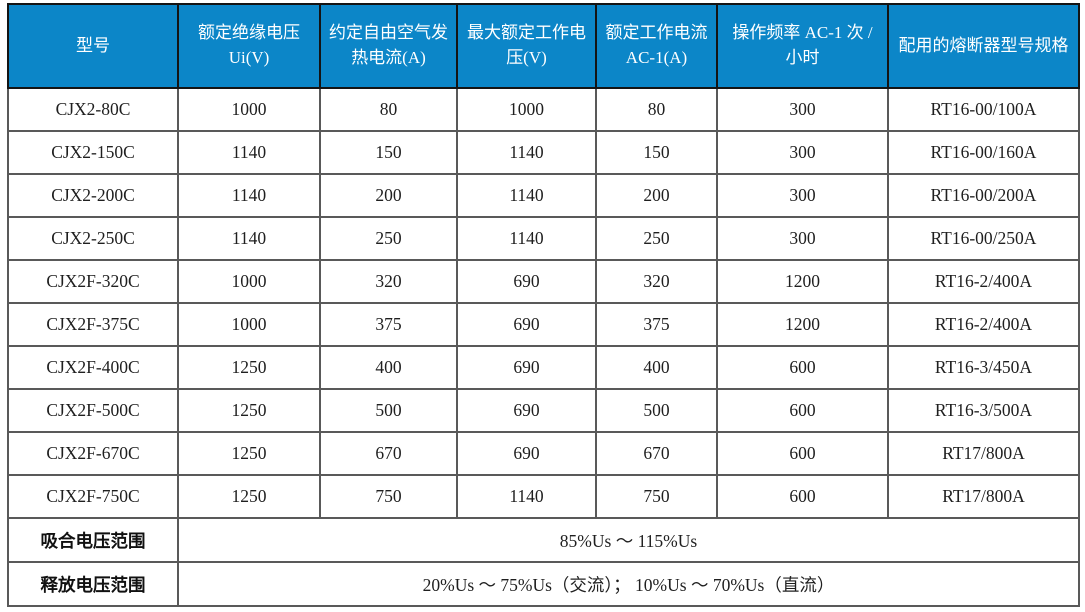  What do you see at coordinates (93, 195) in the screenshot?
I see `cell-model: CJX2-200C` at bounding box center [93, 195].